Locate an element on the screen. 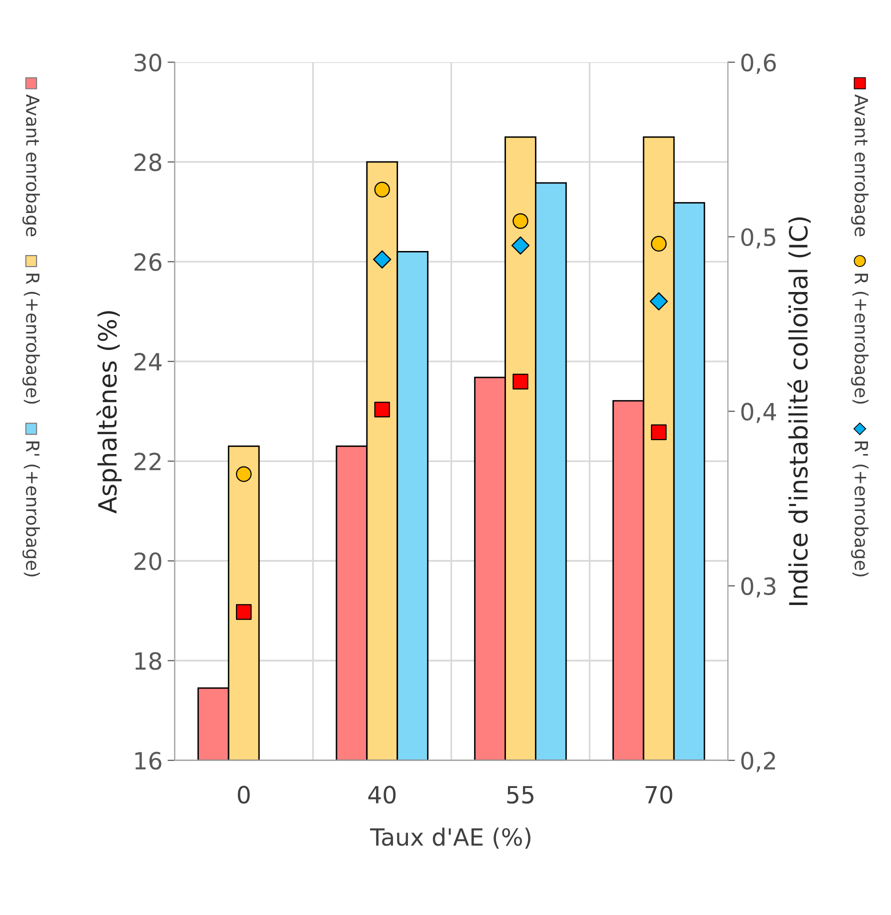 Image resolution: width=891 pixels, height=915 pixels. y2-tick-label: 0,4 is located at coordinates (758, 413).